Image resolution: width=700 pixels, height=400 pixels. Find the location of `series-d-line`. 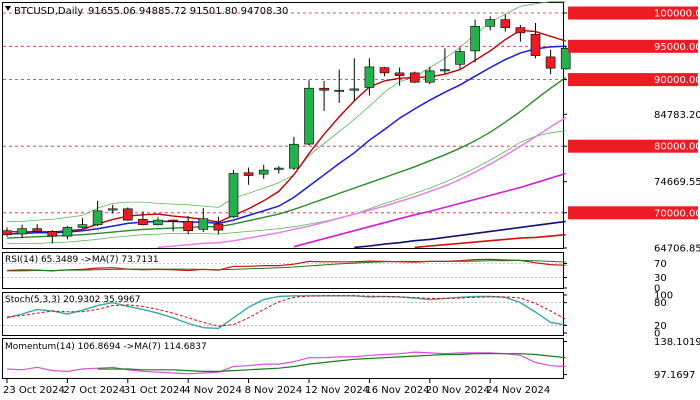

series-d-line is located at coordinates (286, 311).